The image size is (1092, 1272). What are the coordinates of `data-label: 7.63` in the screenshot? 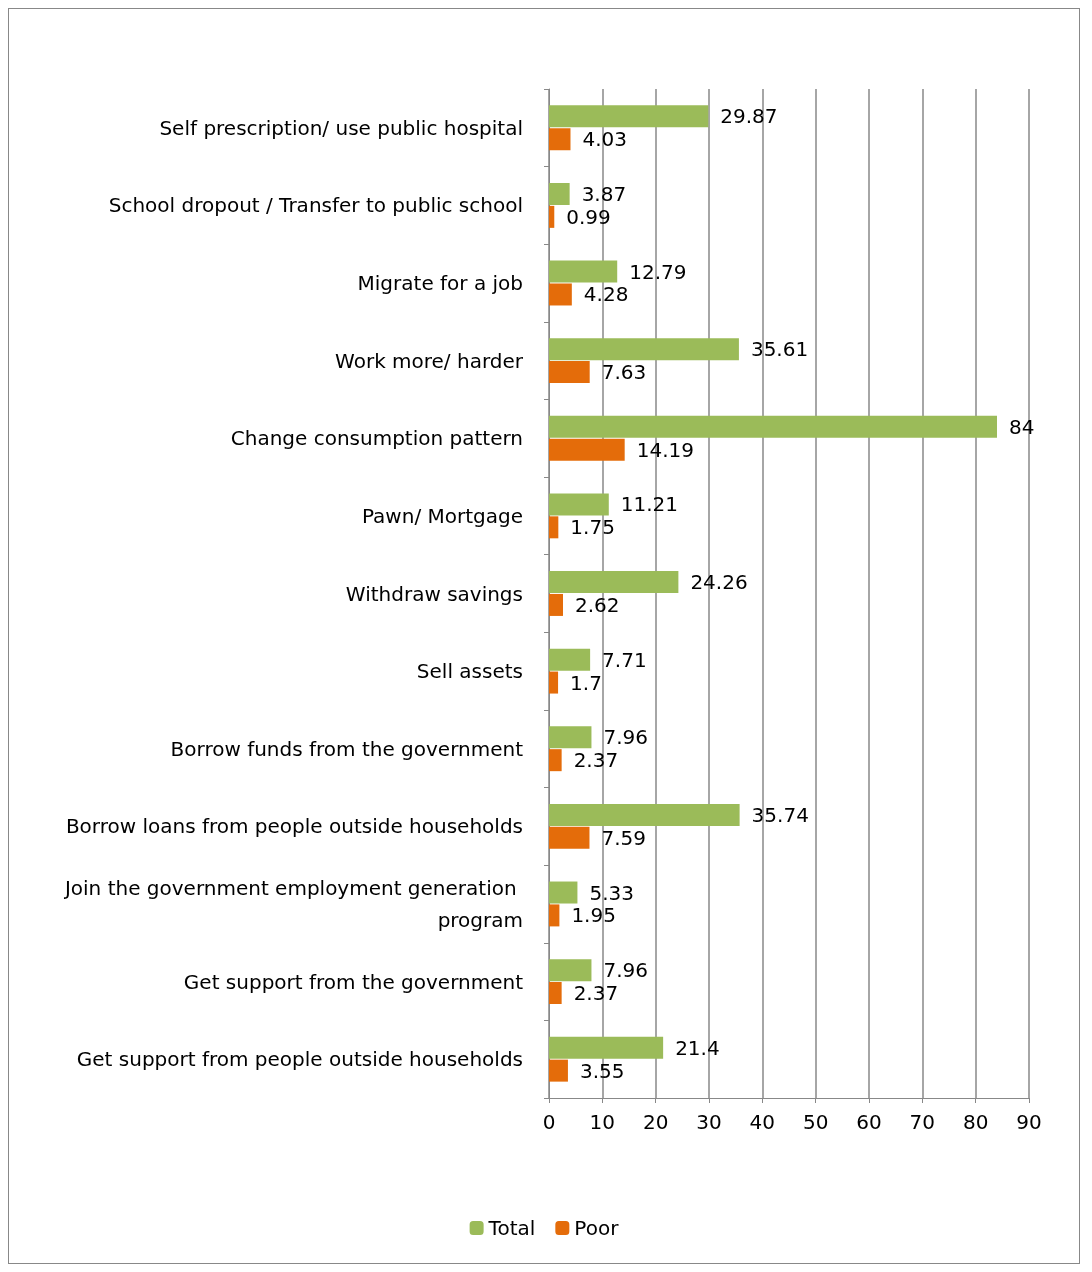 It's located at (624, 372).